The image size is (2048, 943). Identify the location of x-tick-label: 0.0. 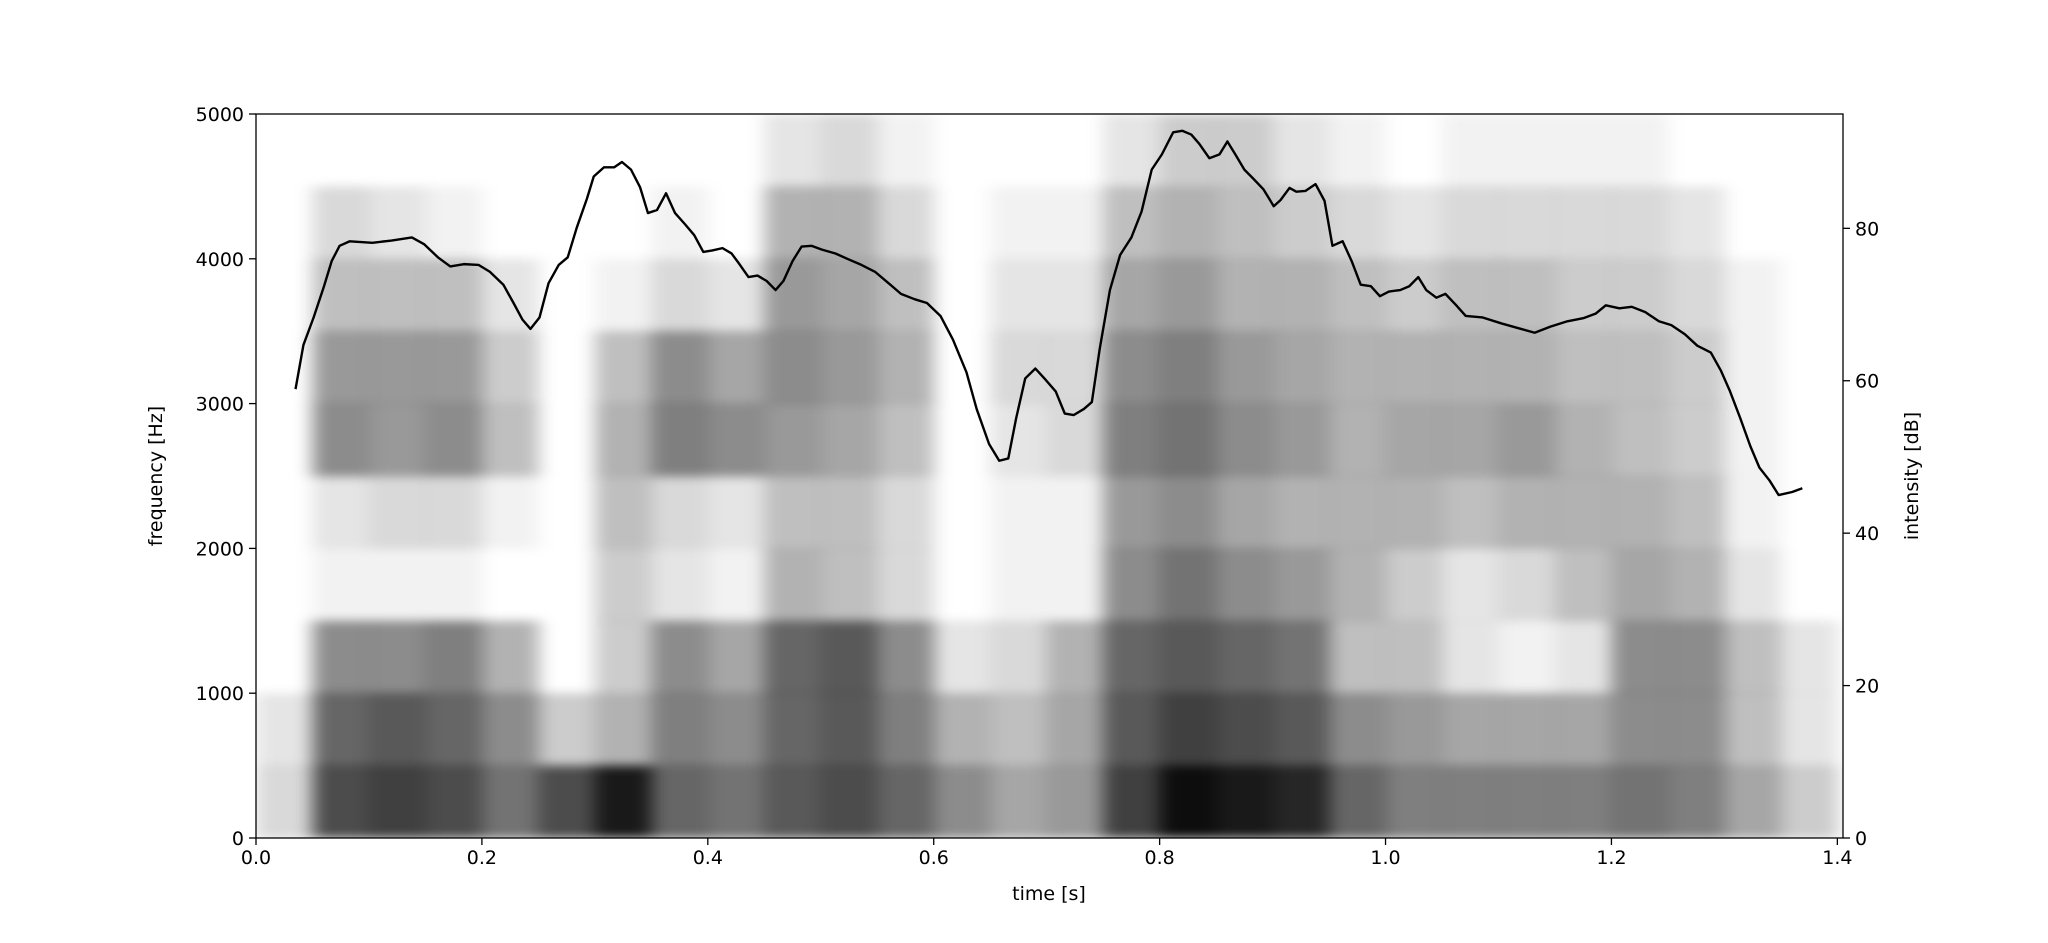
(256, 858).